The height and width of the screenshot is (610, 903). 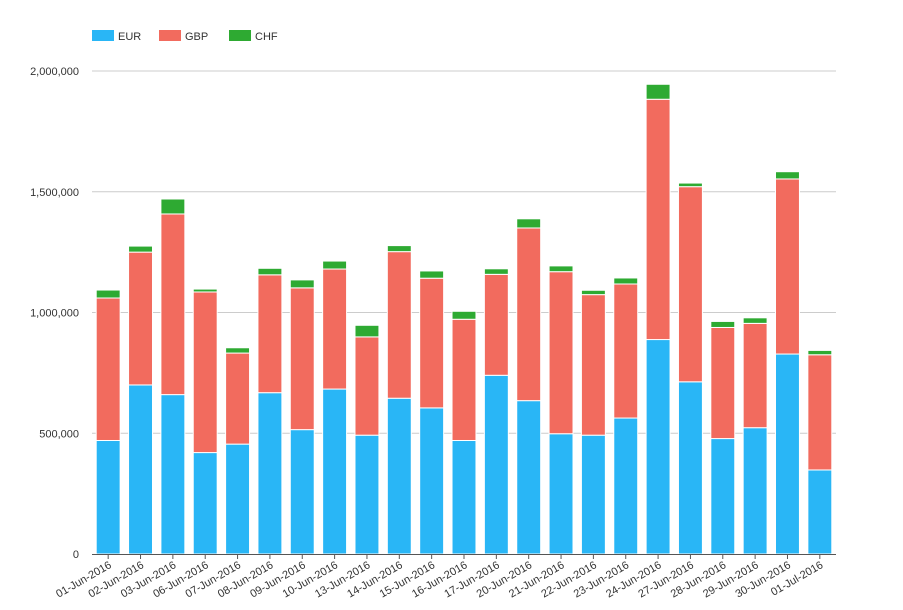 I want to click on y-tick-label: 0, so click(x=76, y=555).